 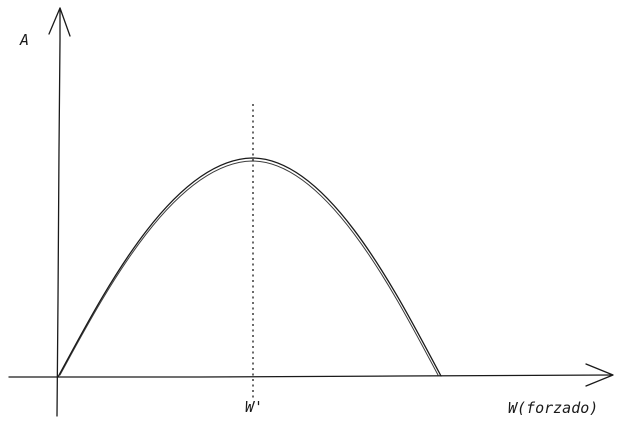 What do you see at coordinates (58, 212) in the screenshot?
I see `y-axis` at bounding box center [58, 212].